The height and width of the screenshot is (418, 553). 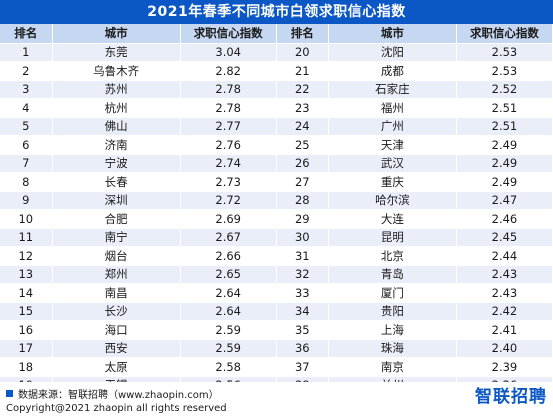 What do you see at coordinates (302, 237) in the screenshot?
I see `cell-rank-right: 30` at bounding box center [302, 237].